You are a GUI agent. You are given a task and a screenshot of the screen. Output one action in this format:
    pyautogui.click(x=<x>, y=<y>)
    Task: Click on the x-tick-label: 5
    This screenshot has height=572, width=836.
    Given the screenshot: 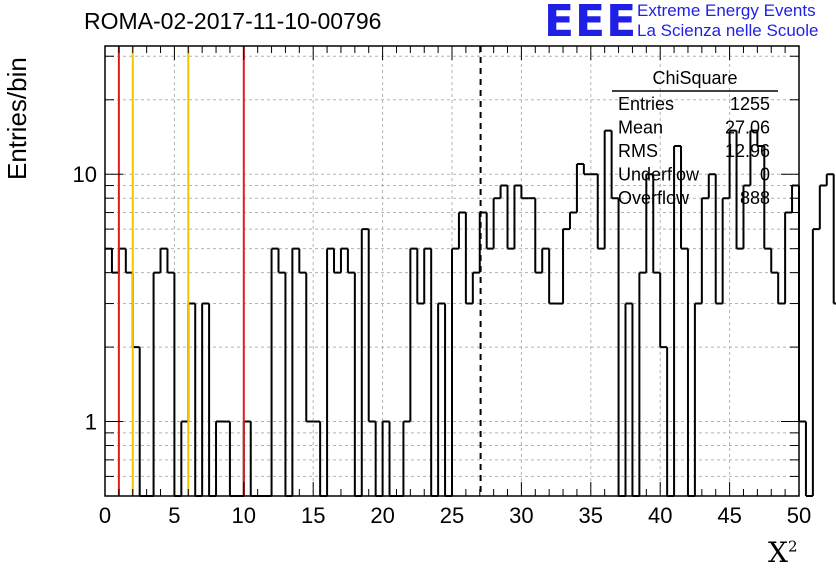 What is the action you would take?
    pyautogui.click(x=174, y=515)
    